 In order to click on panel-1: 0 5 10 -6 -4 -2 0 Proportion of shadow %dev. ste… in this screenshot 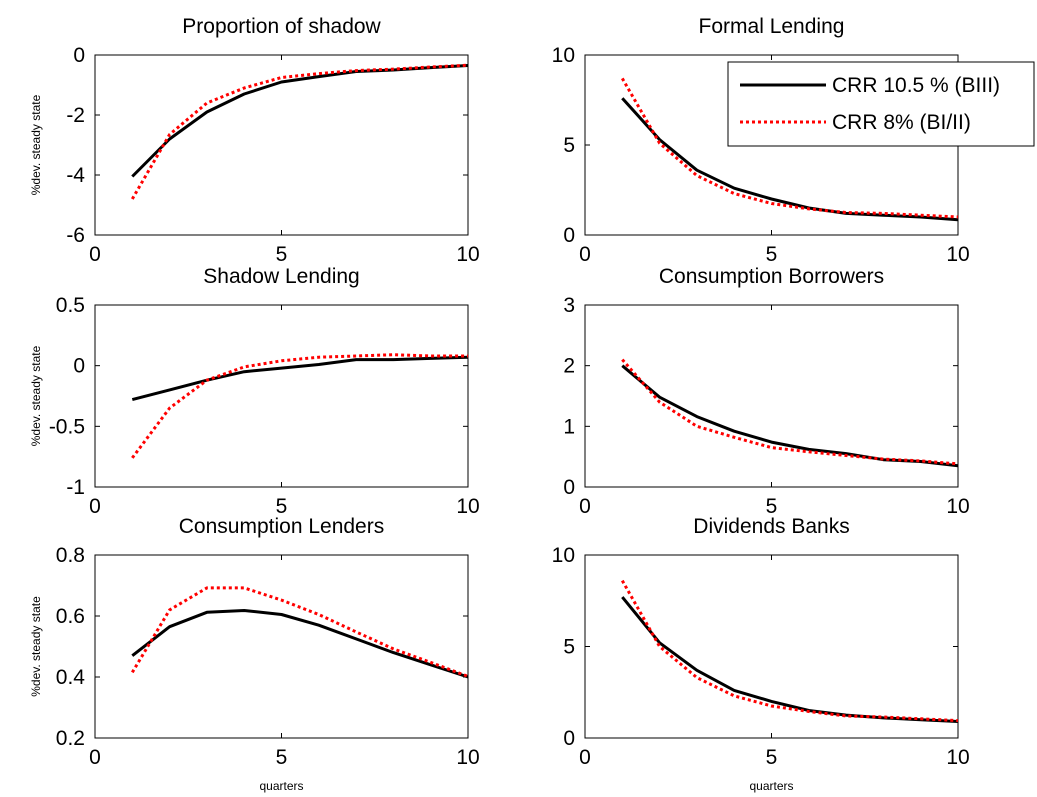, I will do `click(254, 140)`.